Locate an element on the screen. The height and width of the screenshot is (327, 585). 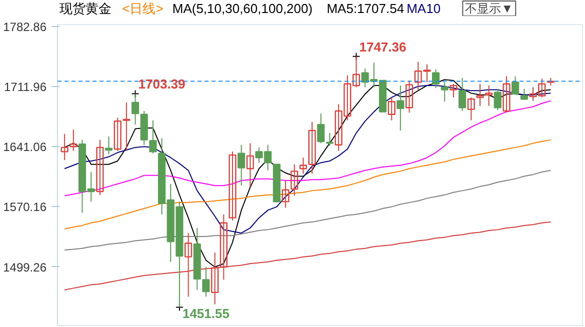
y-tick-label: 1782.86 is located at coordinates (25, 27).